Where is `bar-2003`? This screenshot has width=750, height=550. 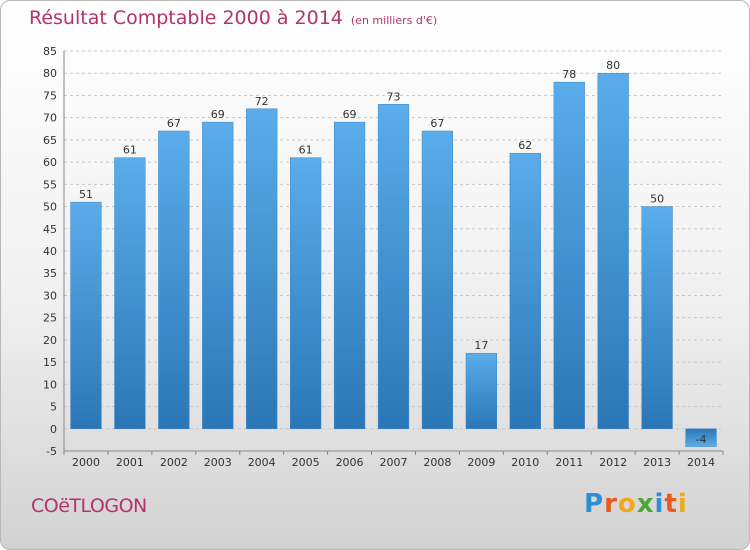 bar-2003 is located at coordinates (218, 275).